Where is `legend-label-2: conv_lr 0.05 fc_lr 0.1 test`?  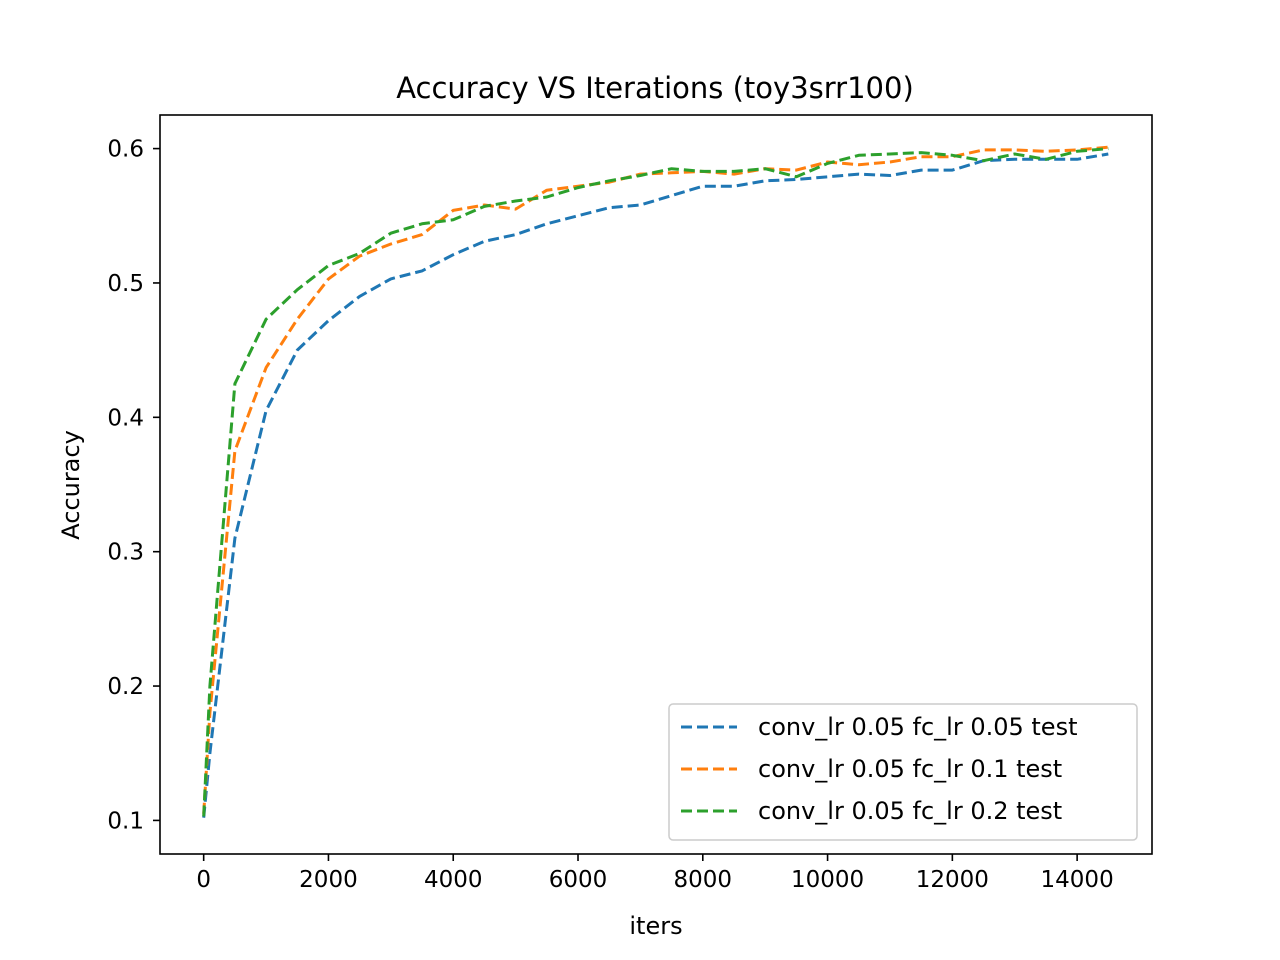
legend-label-2: conv_lr 0.05 fc_lr 0.1 test is located at coordinates (910, 769).